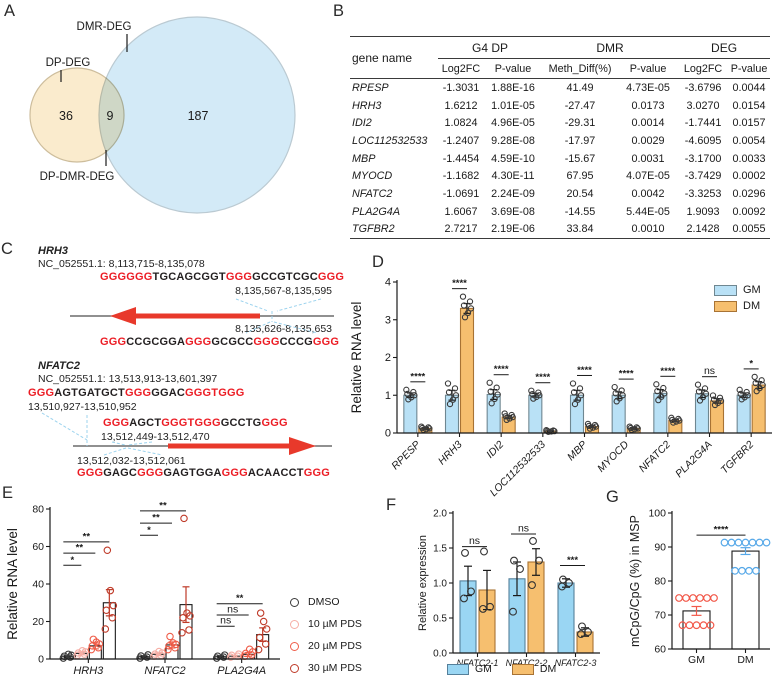 Image resolution: width=777 pixels, height=681 pixels. I want to click on value-cell: -1.7441, so click(703, 123).